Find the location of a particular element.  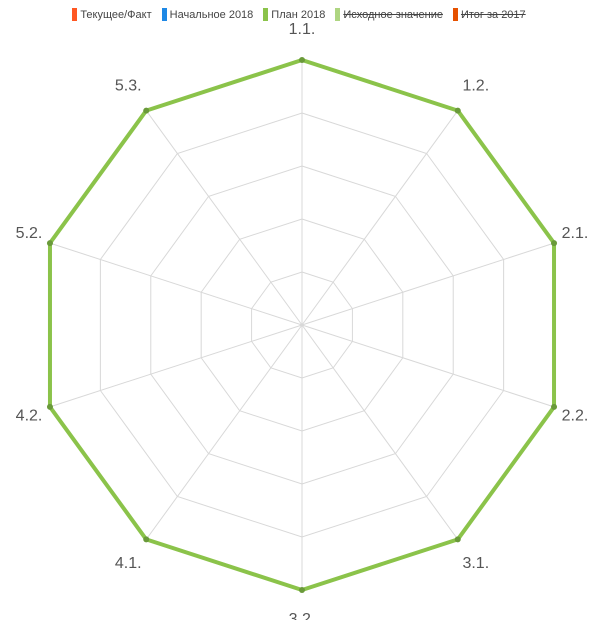

legend-label: Начальное 2018 is located at coordinates (211, 14).